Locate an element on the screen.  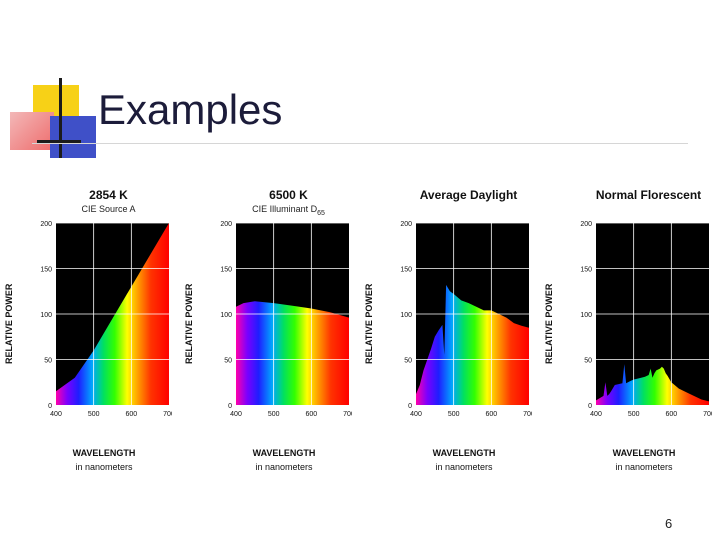
logo-horizontal-line is located at coordinates (59, 141).